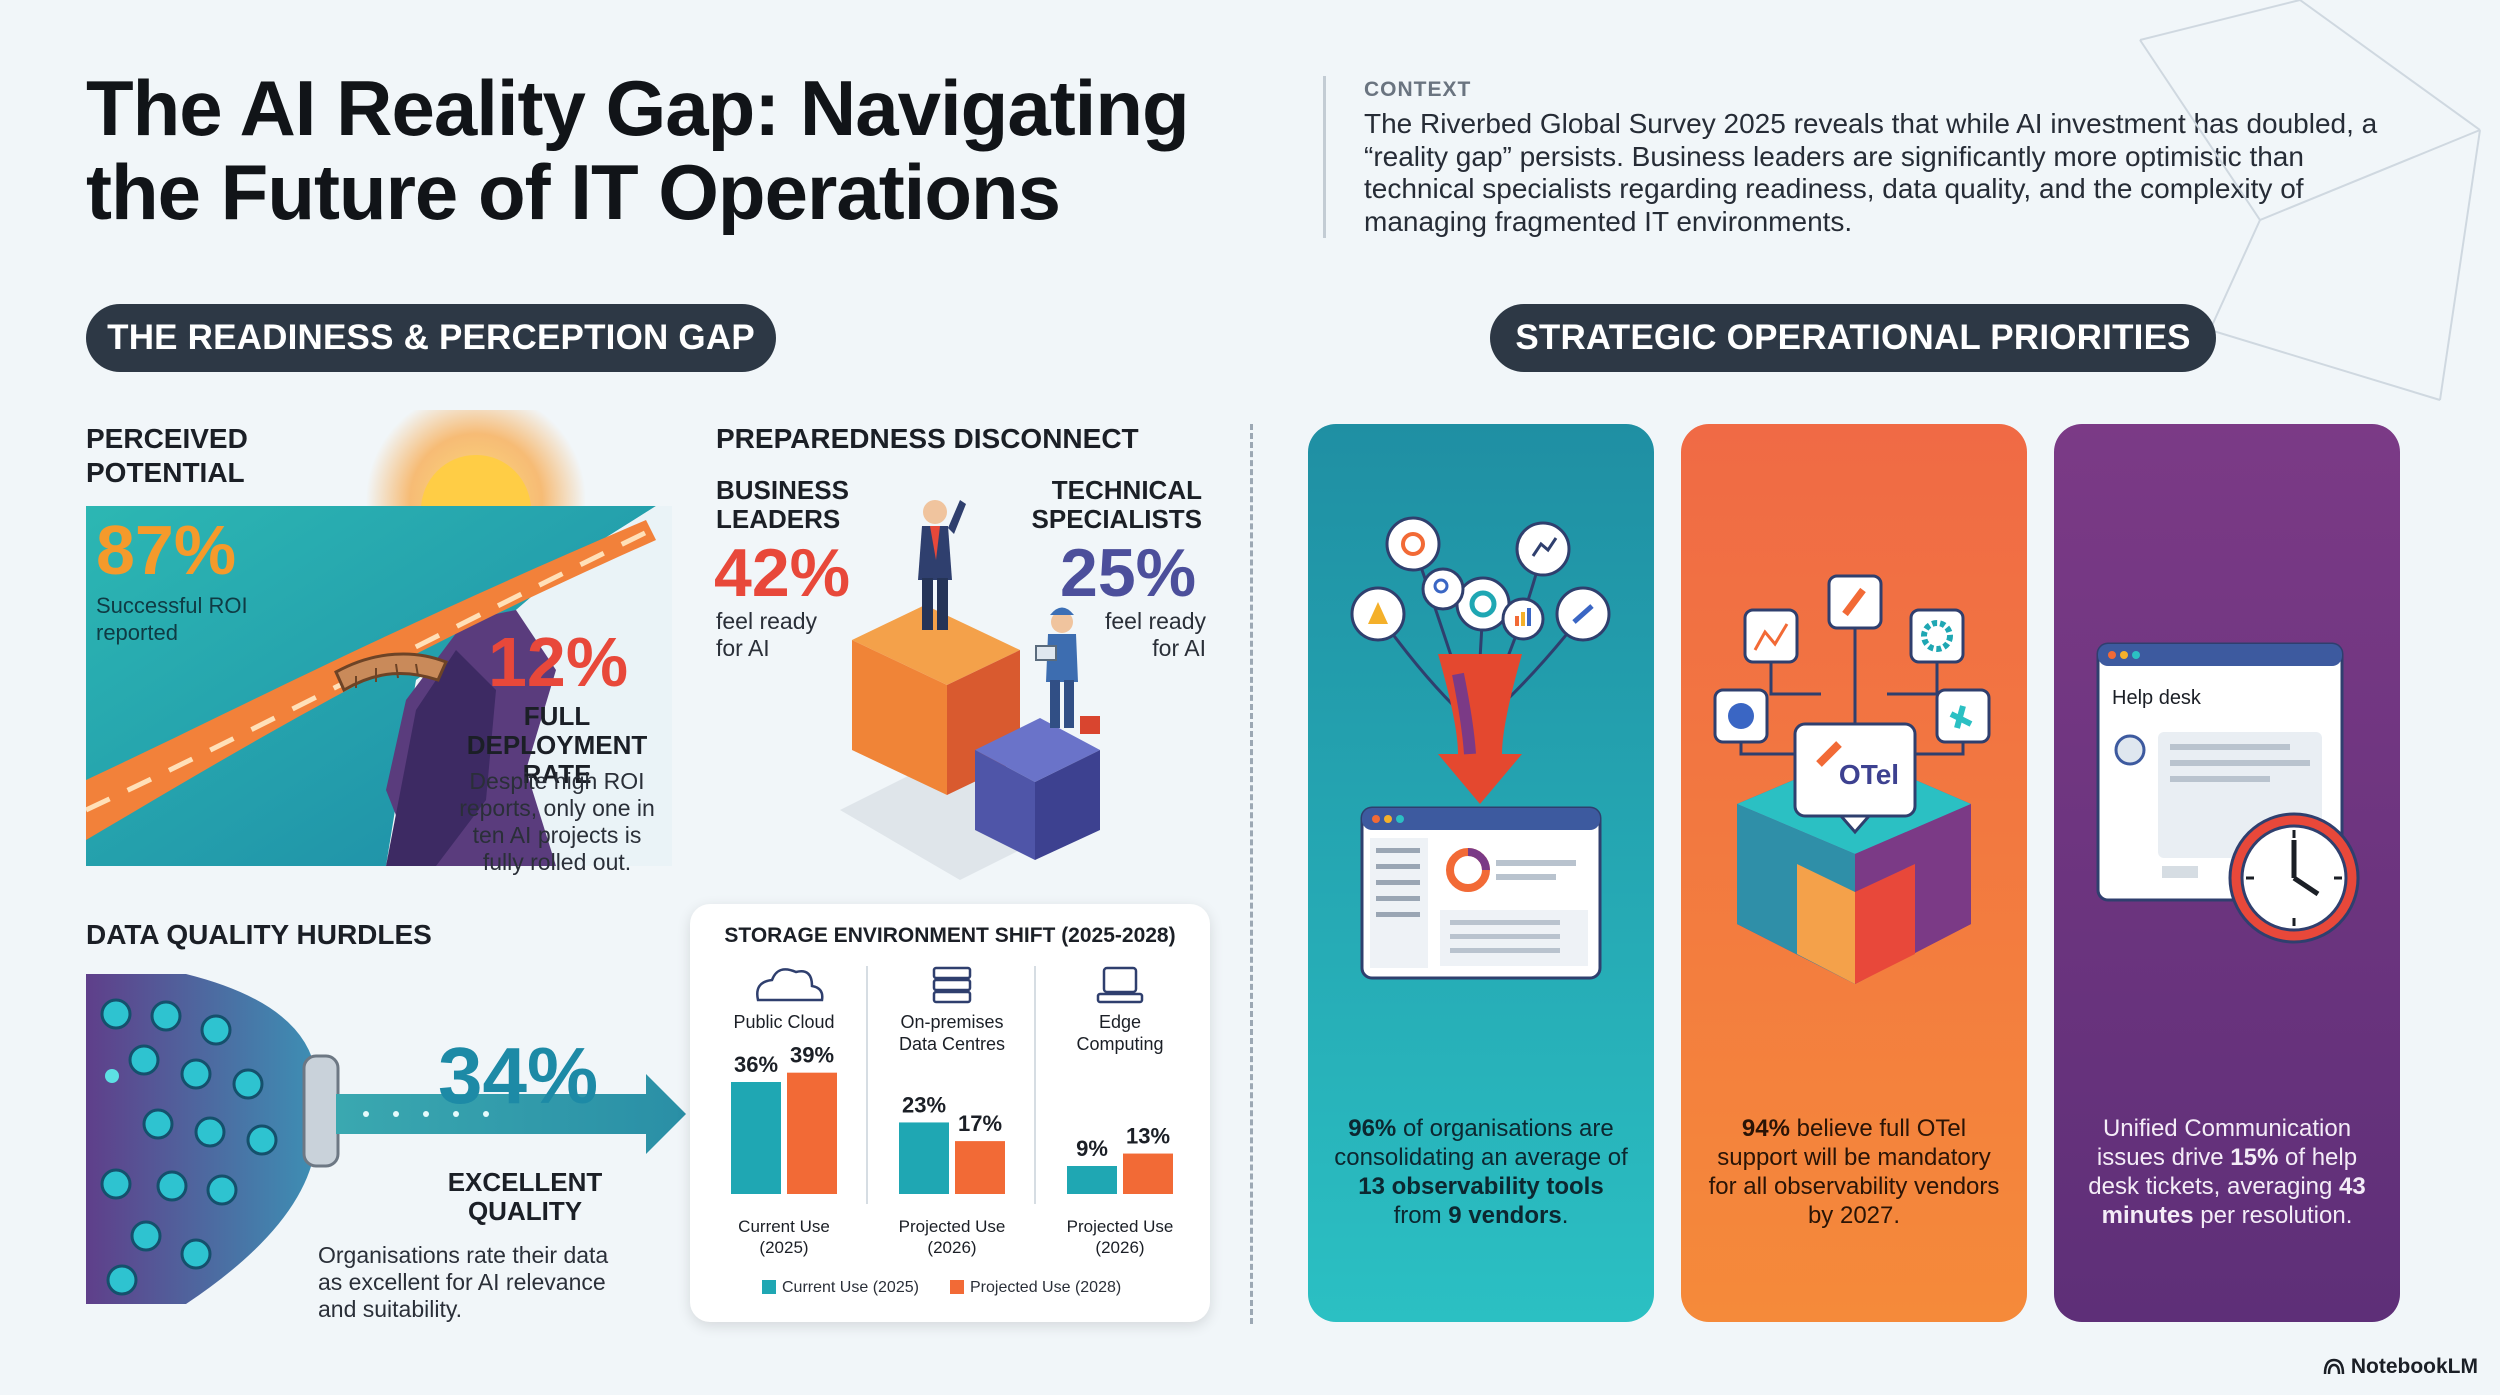 The image size is (2500, 1395). What do you see at coordinates (1480, 748) in the screenshot?
I see `observability-illustration` at bounding box center [1480, 748].